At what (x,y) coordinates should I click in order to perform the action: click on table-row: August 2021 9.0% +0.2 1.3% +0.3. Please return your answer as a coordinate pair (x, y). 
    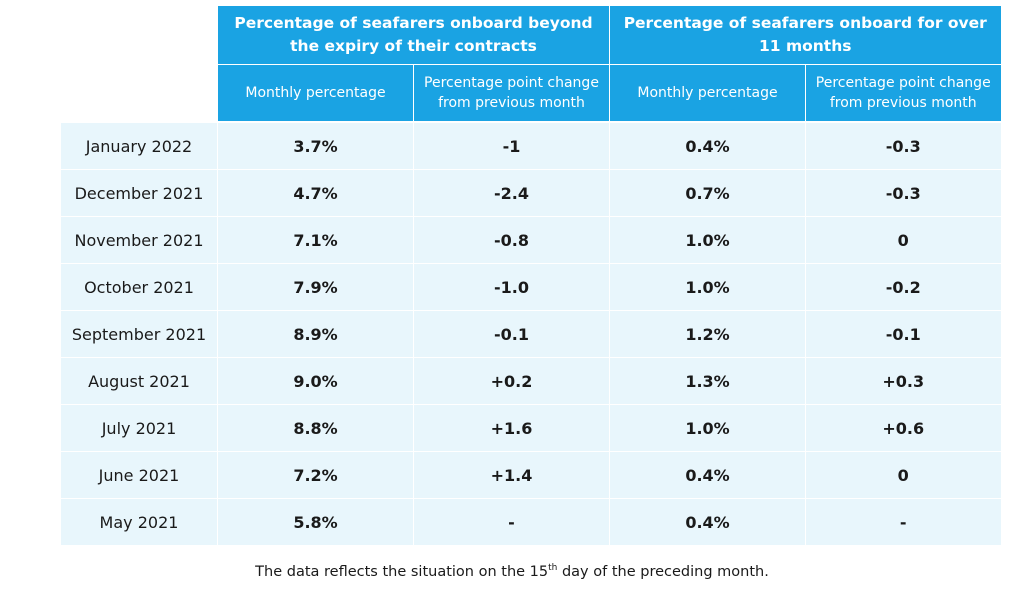
    Looking at the image, I should click on (530, 381).